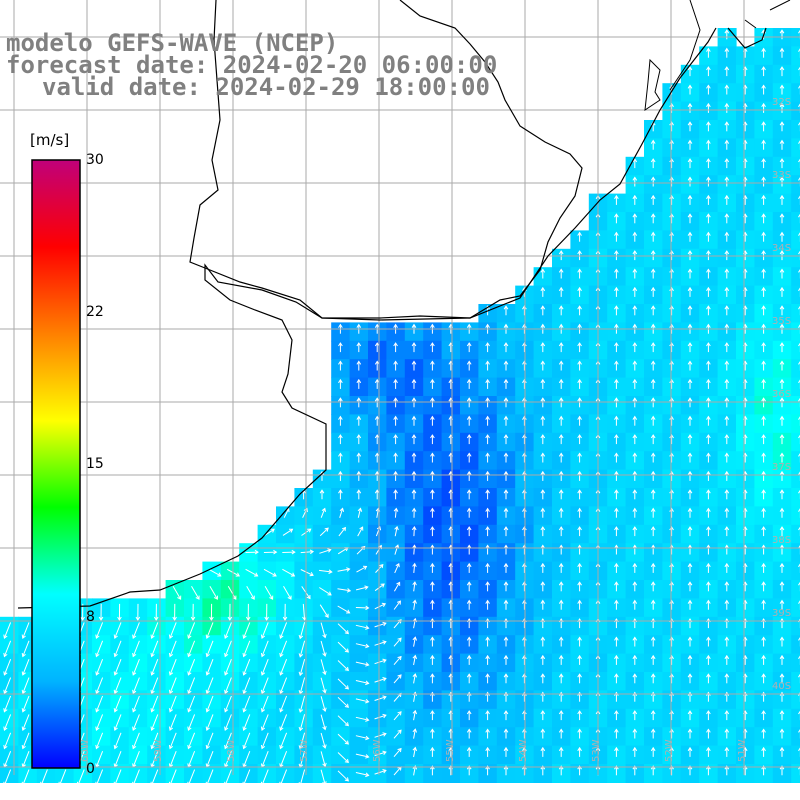  I want to click on coastline-lagoon, so click(652, 85).